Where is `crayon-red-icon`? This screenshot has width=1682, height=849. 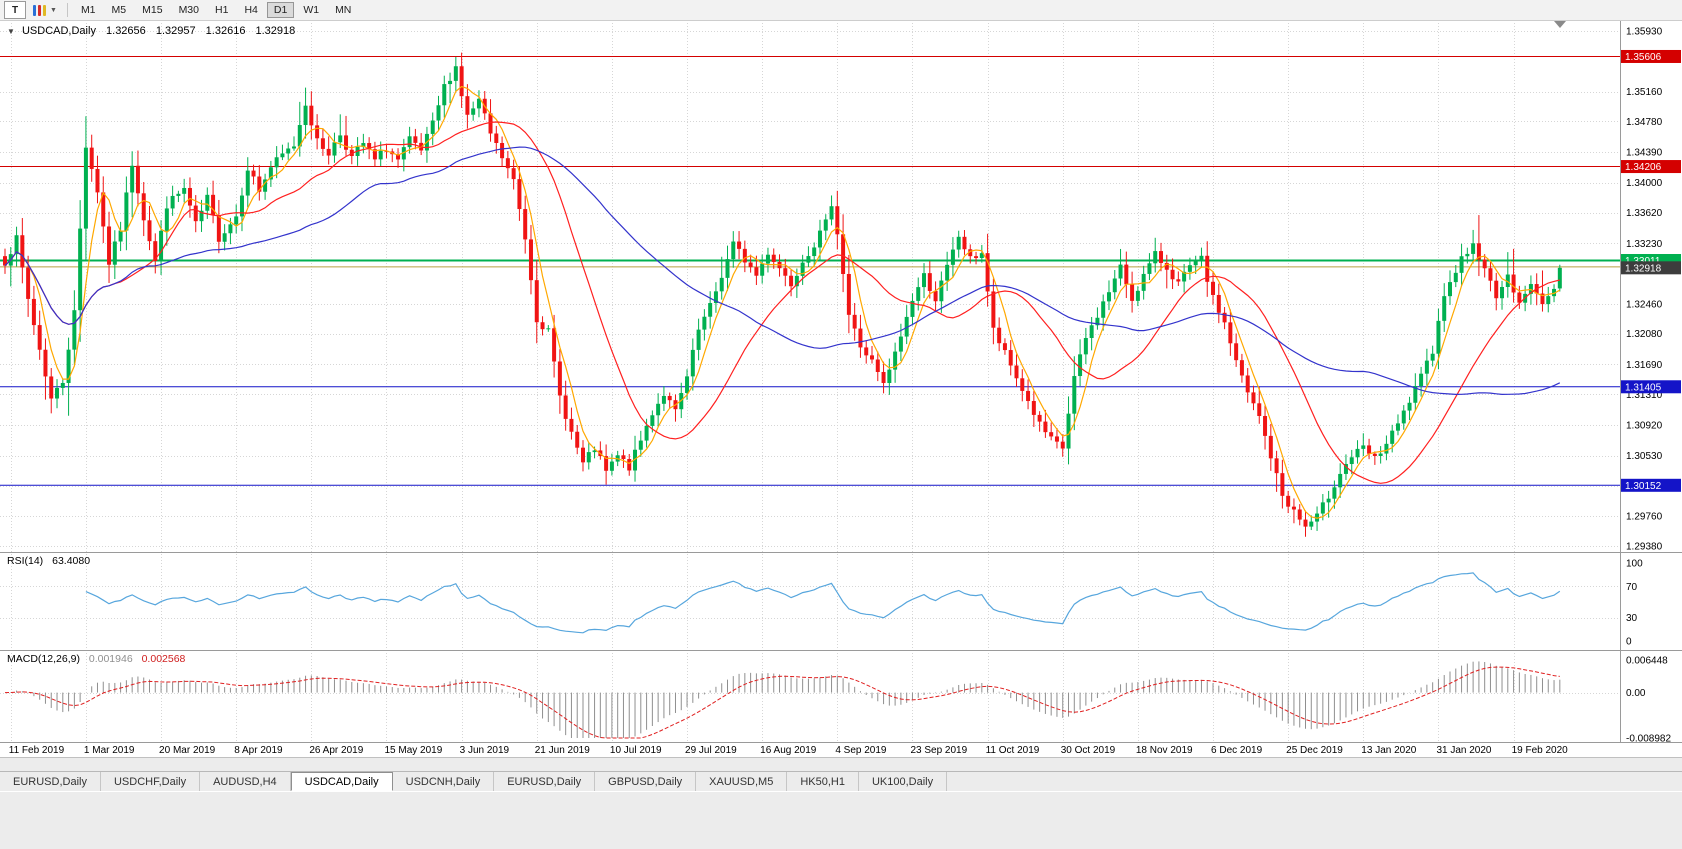 crayon-red-icon is located at coordinates (39, 10).